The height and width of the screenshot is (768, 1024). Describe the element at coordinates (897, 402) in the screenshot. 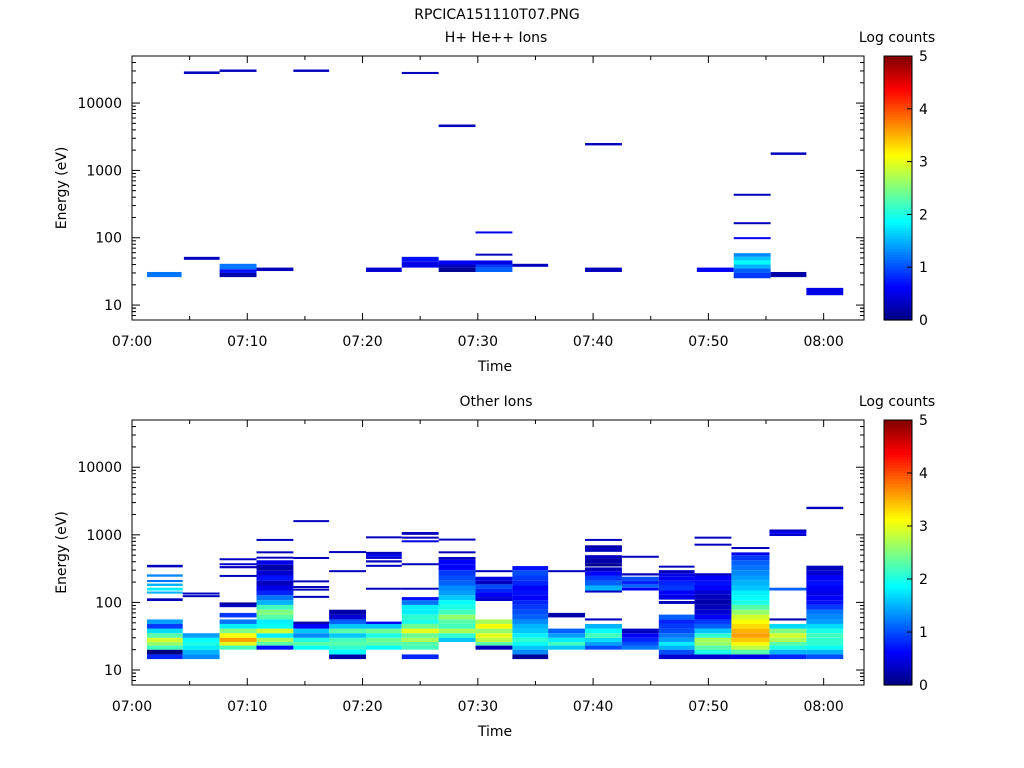

I see `colorbar-label: Log counts` at that location.